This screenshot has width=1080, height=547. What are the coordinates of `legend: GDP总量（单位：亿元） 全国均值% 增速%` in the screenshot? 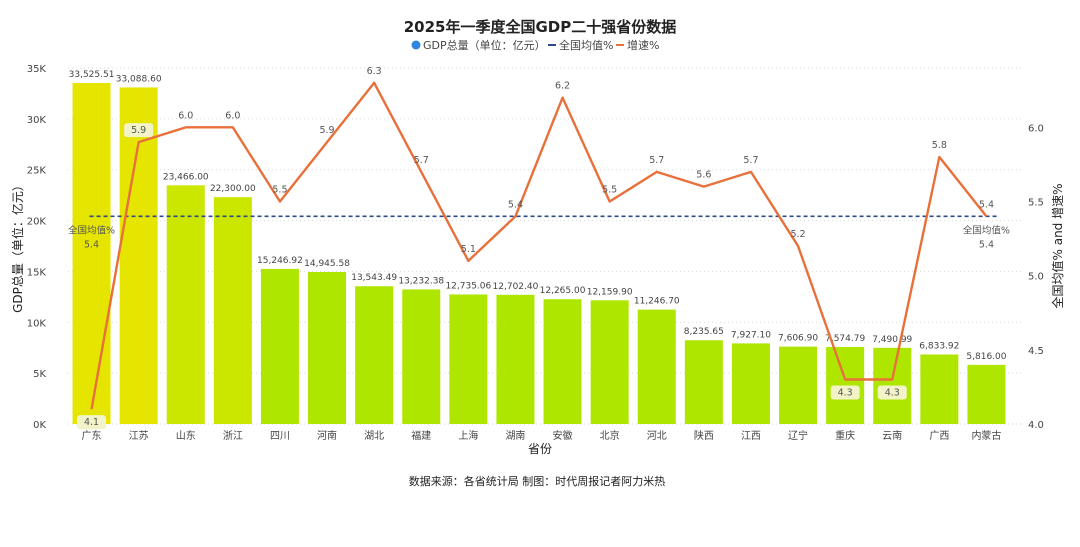 It's located at (535, 45).